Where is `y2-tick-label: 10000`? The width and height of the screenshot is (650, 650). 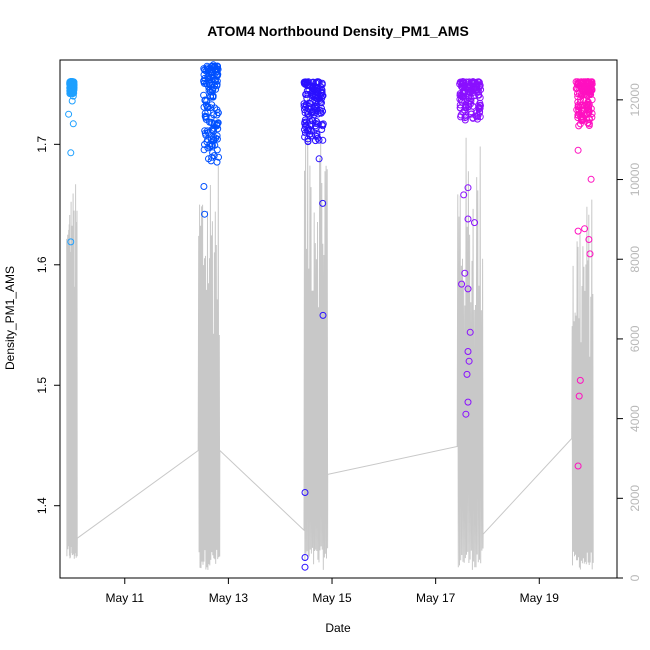
y2-tick-label: 10000 is located at coordinates (635, 180).